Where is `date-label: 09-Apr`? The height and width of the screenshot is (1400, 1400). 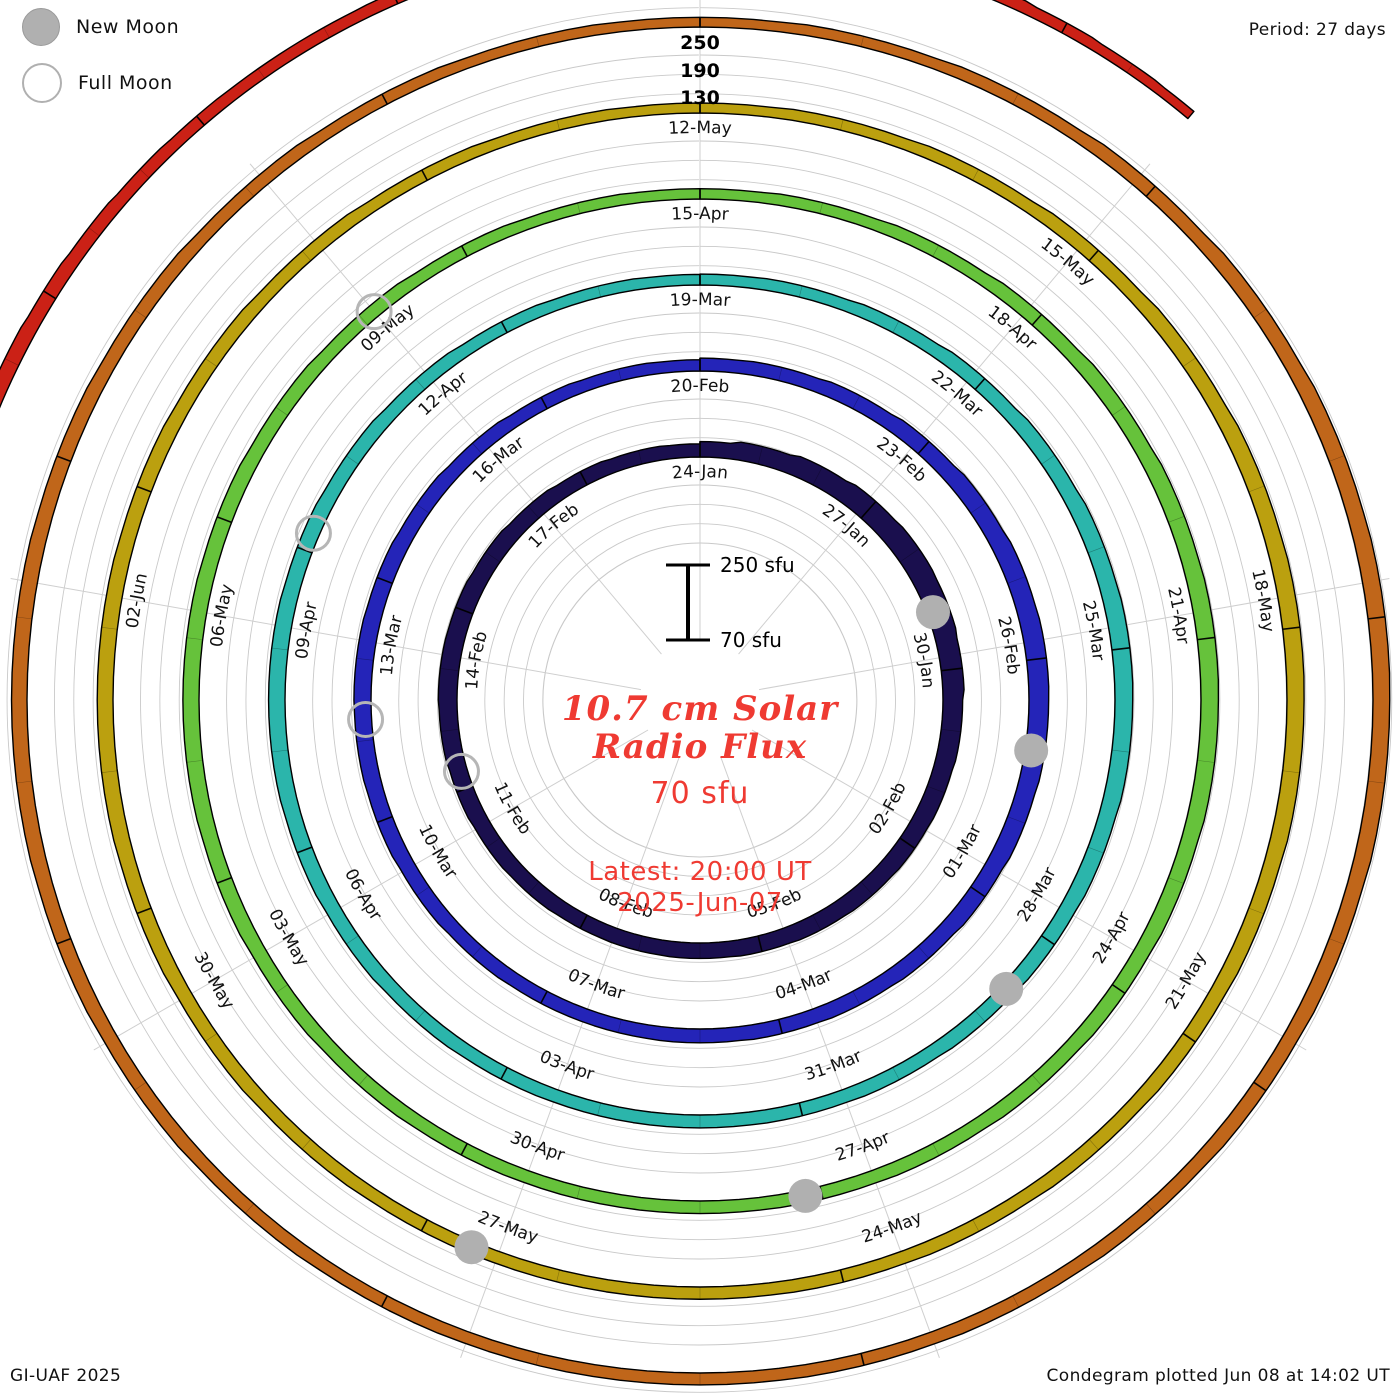 date-label: 09-Apr is located at coordinates (307, 630).